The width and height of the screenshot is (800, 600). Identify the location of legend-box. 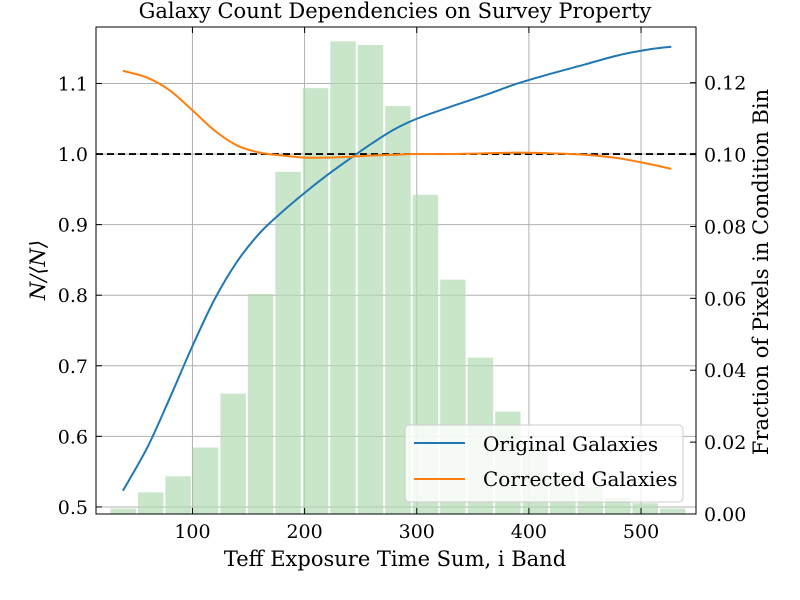
(544, 463).